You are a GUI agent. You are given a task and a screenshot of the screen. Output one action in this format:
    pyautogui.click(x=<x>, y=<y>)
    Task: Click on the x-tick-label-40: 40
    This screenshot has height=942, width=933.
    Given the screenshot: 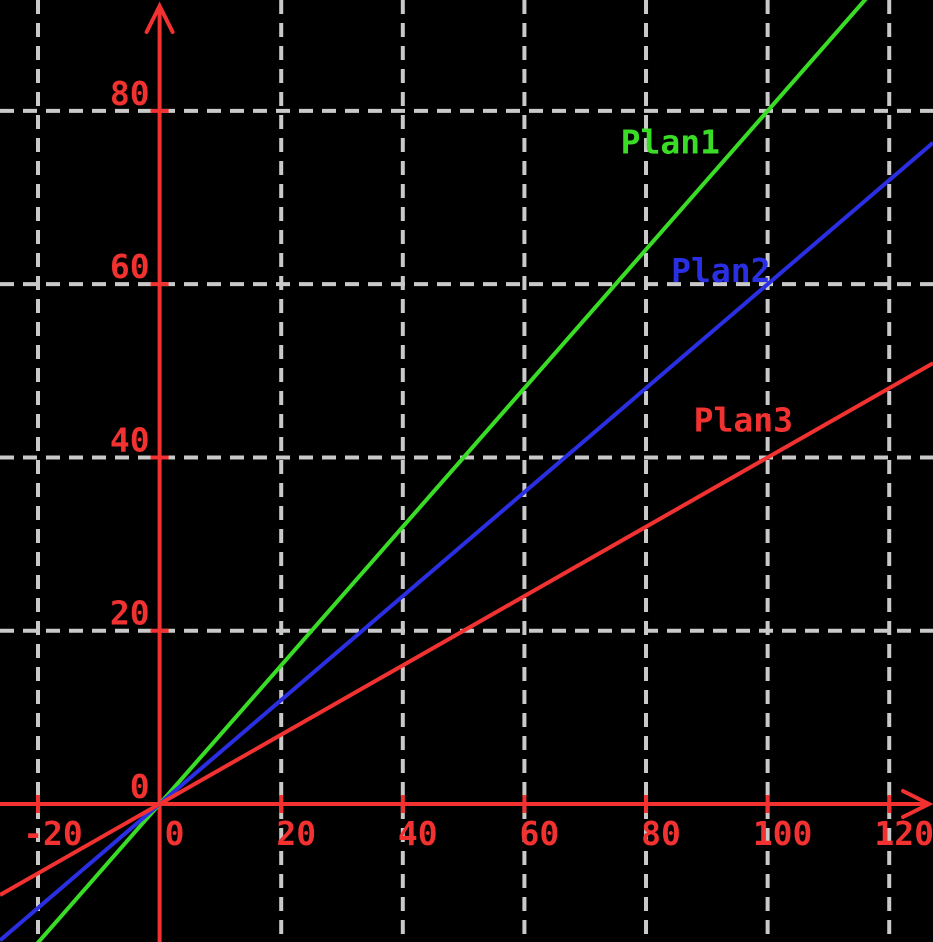 What is the action you would take?
    pyautogui.click(x=418, y=833)
    